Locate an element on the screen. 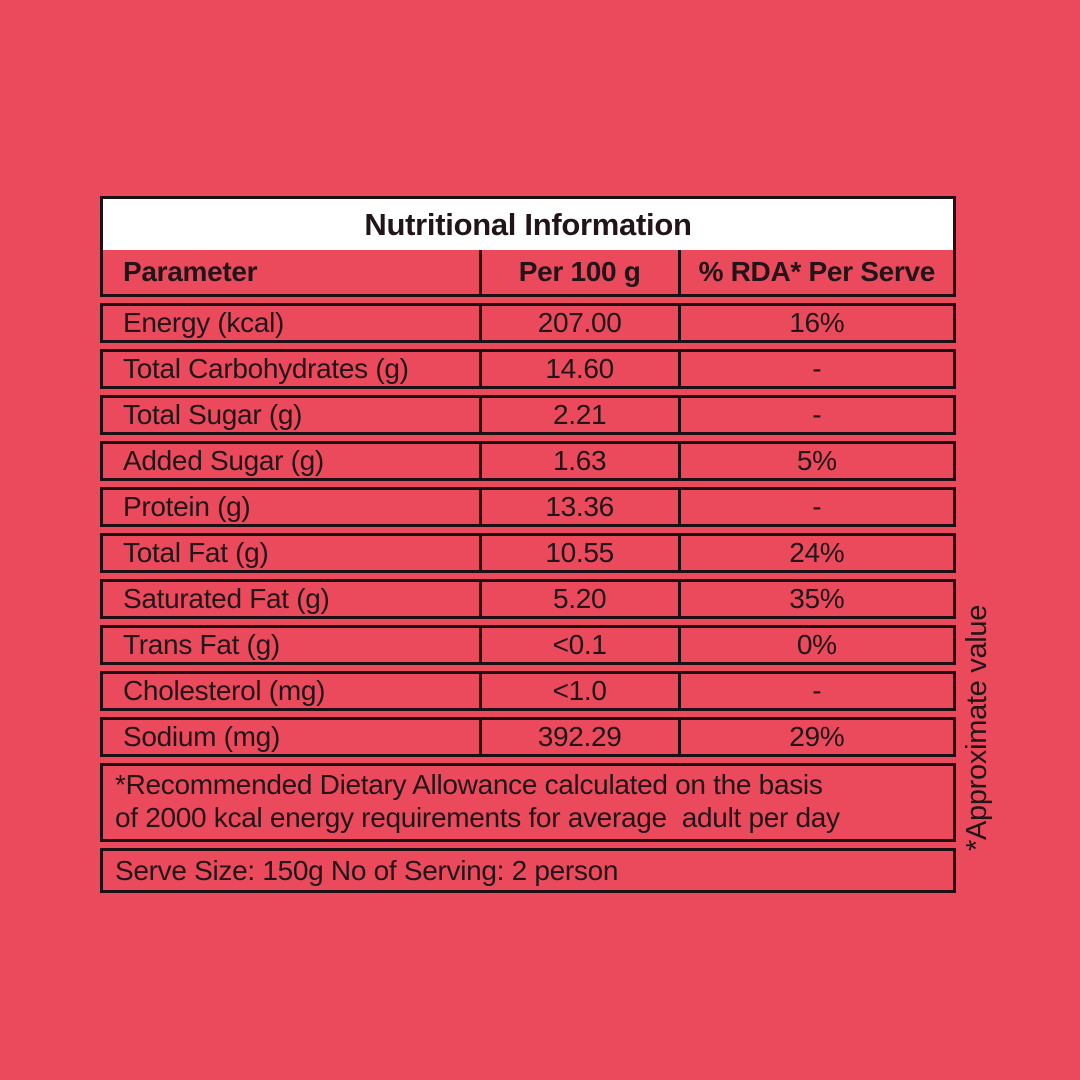 Image resolution: width=1080 pixels, height=1080 pixels. row-parameter-label: Trans Fat (g) is located at coordinates (201, 644).